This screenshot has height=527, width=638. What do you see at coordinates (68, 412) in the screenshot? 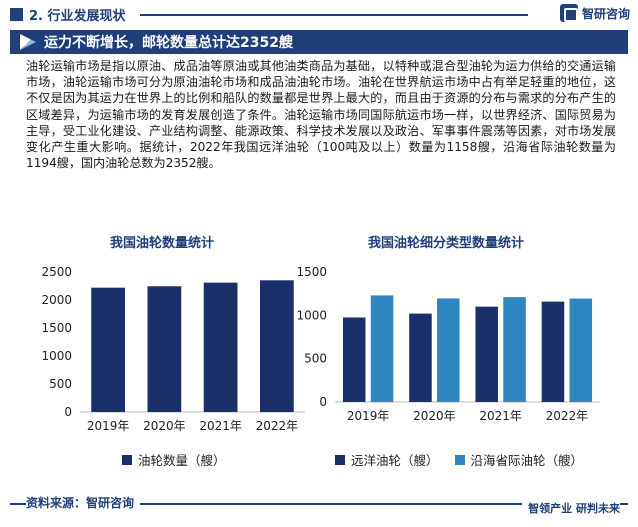
I see `chart1-ytick-label: 0` at bounding box center [68, 412].